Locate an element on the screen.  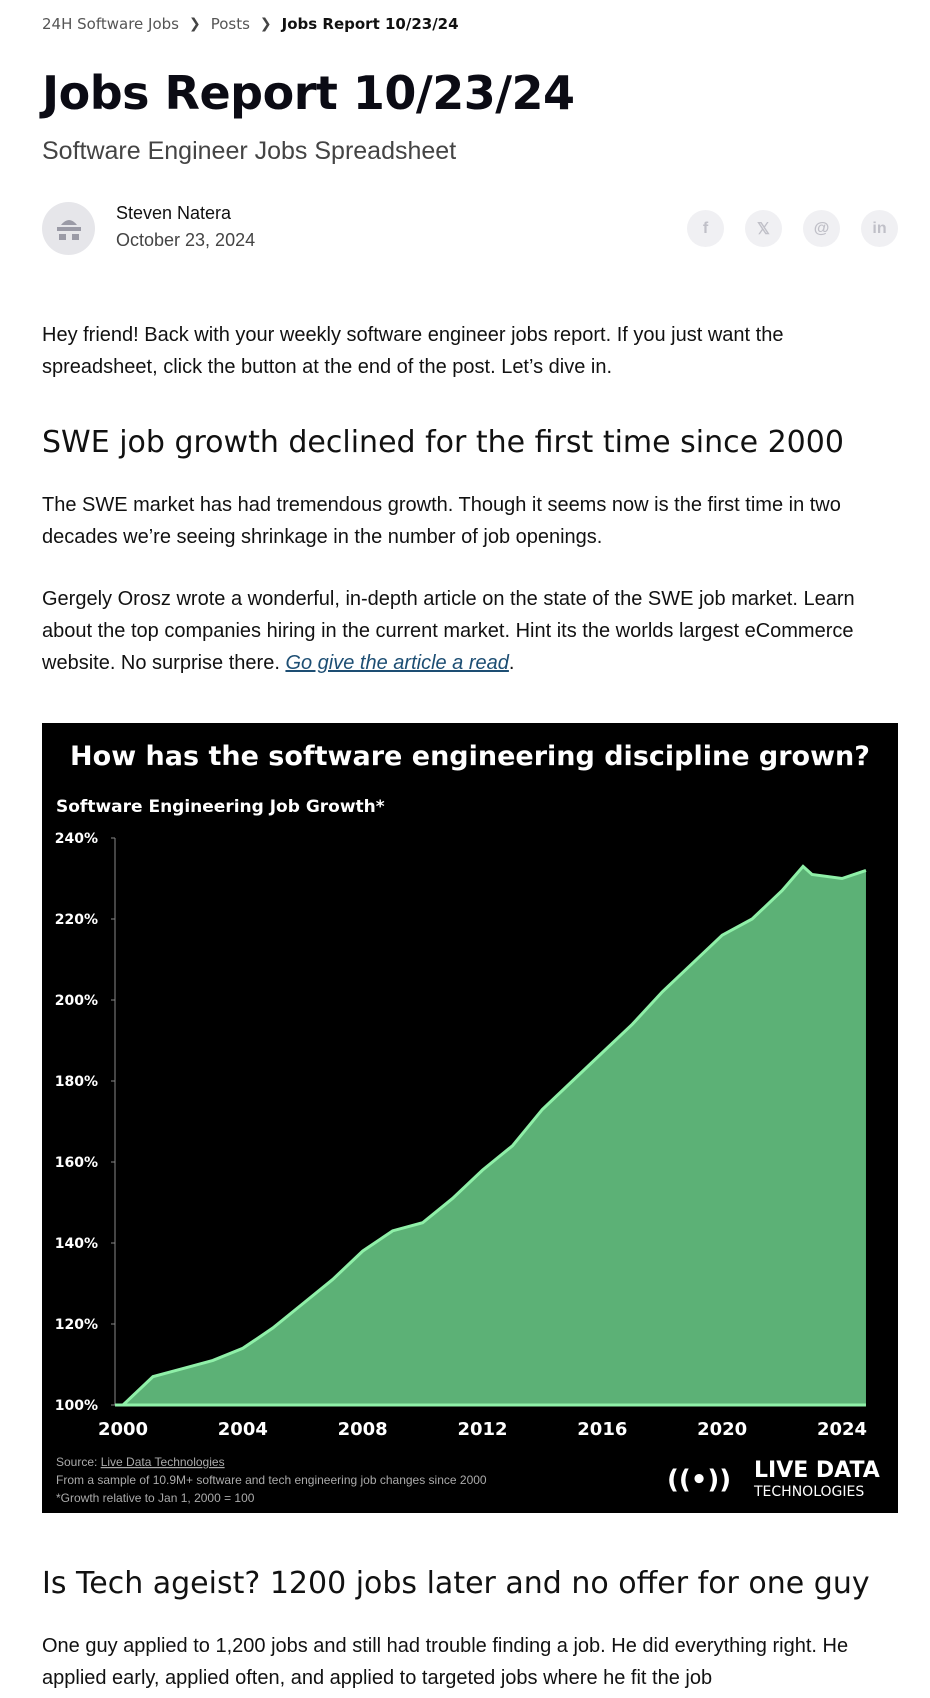
avatar is located at coordinates (68, 228).